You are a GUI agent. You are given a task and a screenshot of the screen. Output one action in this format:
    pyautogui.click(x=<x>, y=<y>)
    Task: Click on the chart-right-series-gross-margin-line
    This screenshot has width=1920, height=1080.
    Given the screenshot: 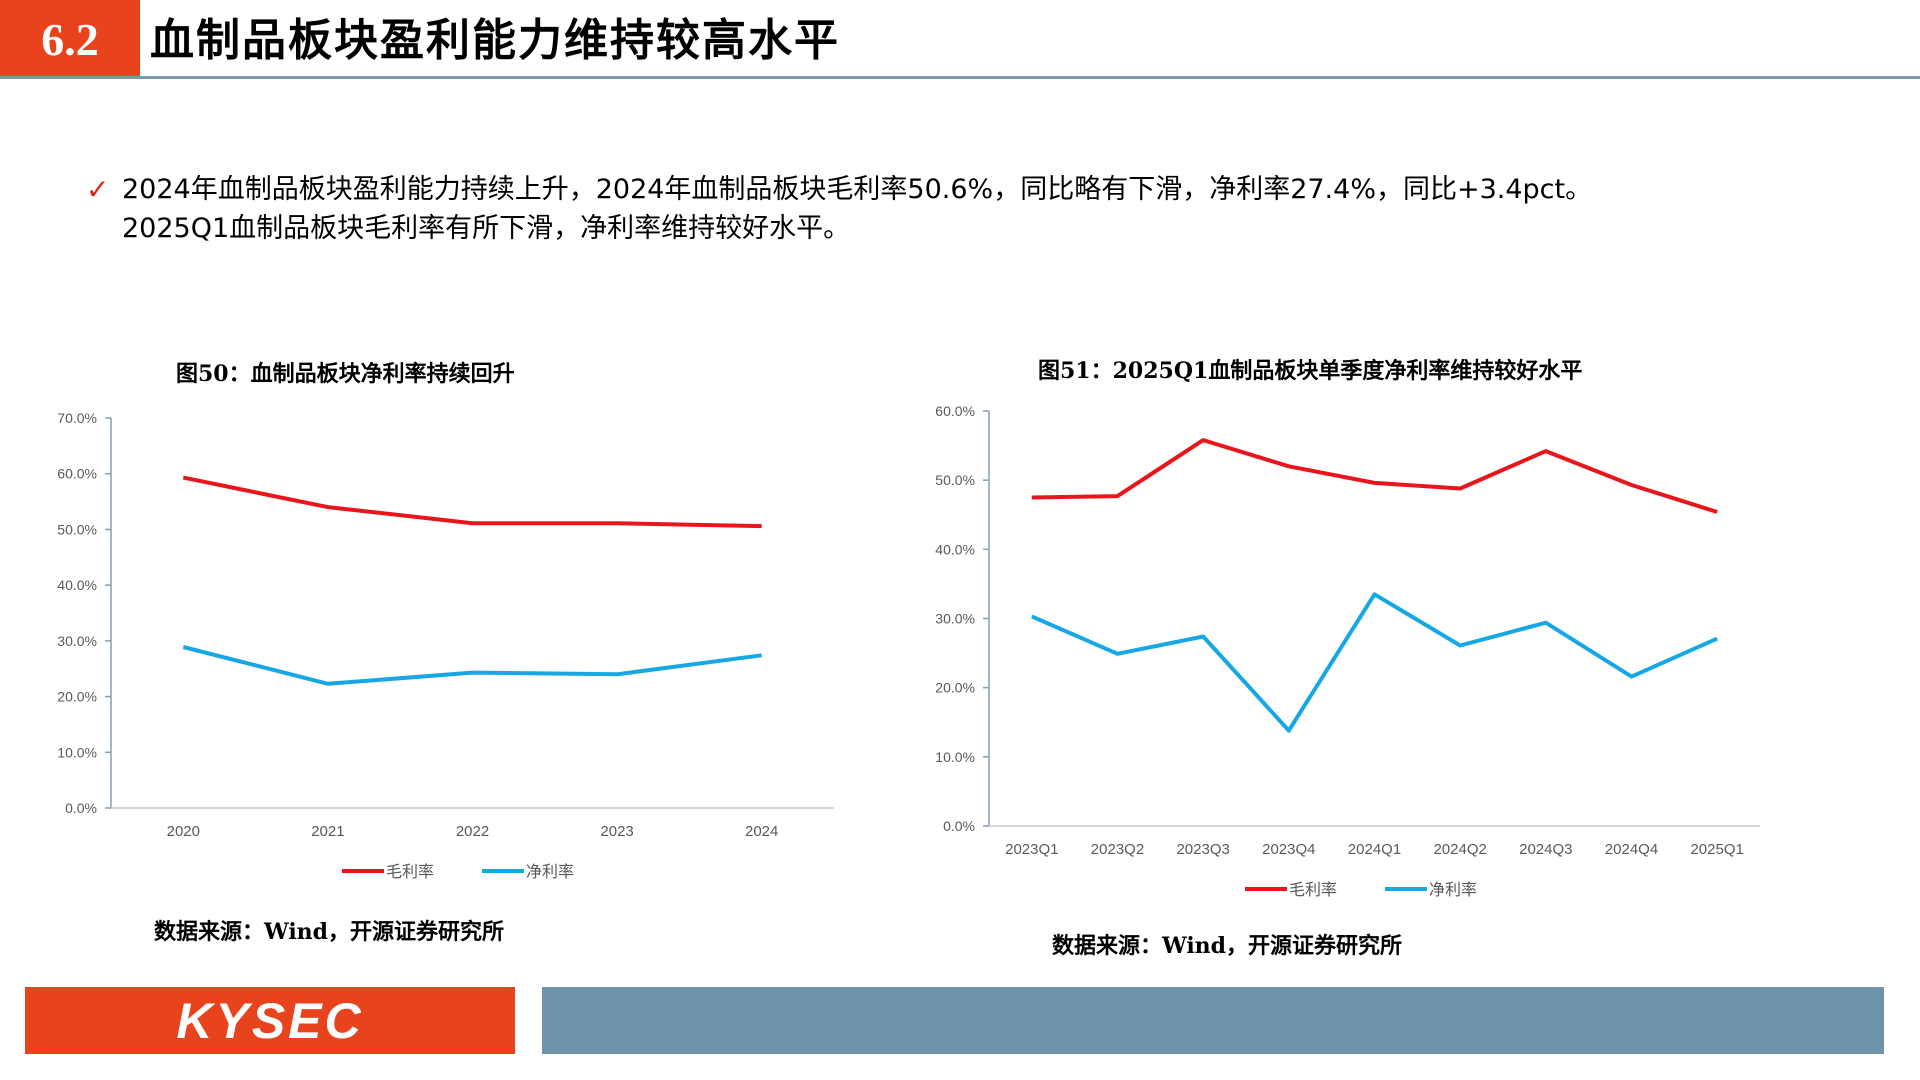 What is the action you would take?
    pyautogui.click(x=1374, y=476)
    